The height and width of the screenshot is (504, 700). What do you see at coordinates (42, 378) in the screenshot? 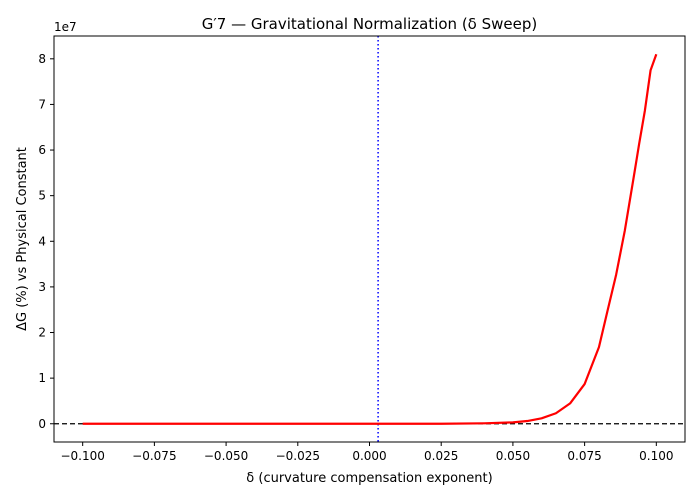
I see `y-tick-label: 1` at bounding box center [42, 378].